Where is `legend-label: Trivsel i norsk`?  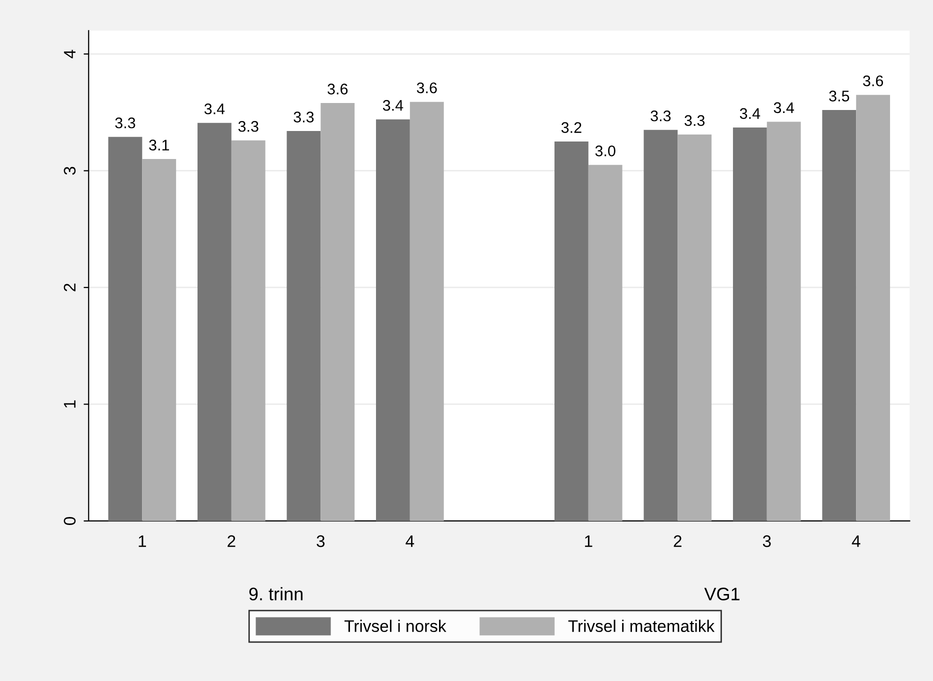
legend-label: Trivsel i norsk is located at coordinates (395, 626).